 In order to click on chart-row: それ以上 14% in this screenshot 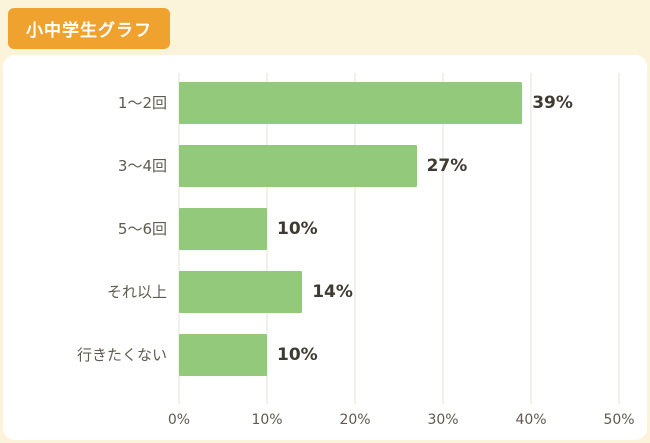, I will do `click(320, 291)`.